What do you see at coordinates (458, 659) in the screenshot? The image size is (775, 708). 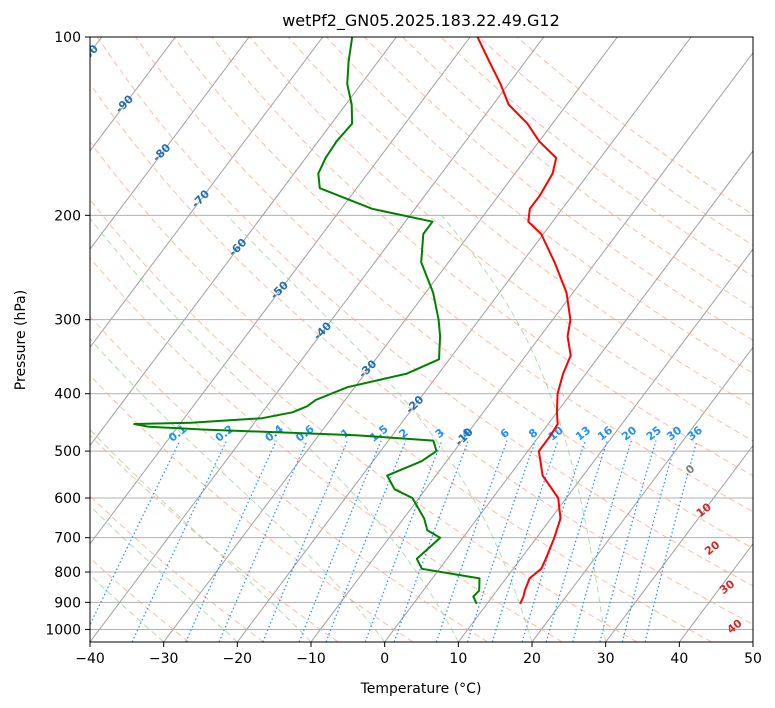 I see `x-tick-label: 10` at bounding box center [458, 659].